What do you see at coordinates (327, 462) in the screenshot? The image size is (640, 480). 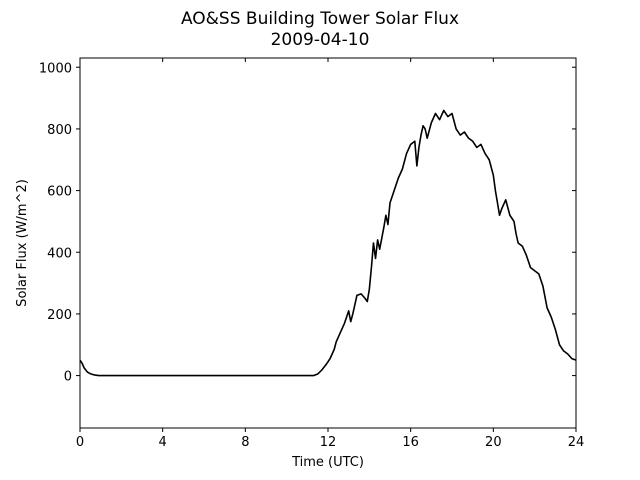 I see `x-axis-label: Time (UTC)` at bounding box center [327, 462].